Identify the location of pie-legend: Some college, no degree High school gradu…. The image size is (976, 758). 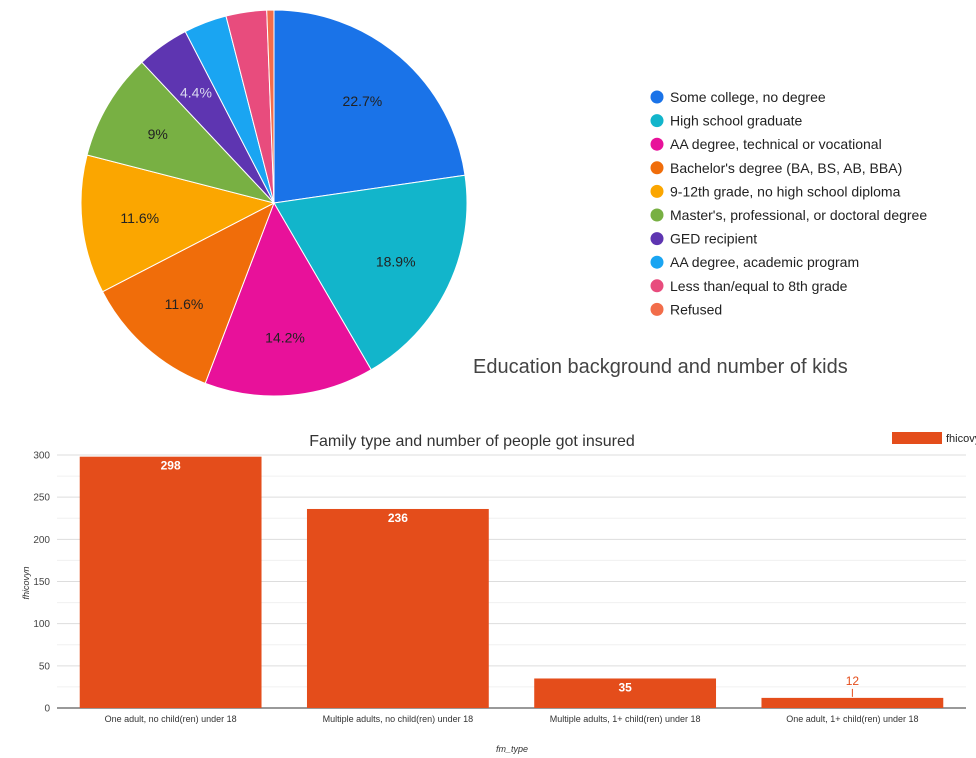
(788, 203).